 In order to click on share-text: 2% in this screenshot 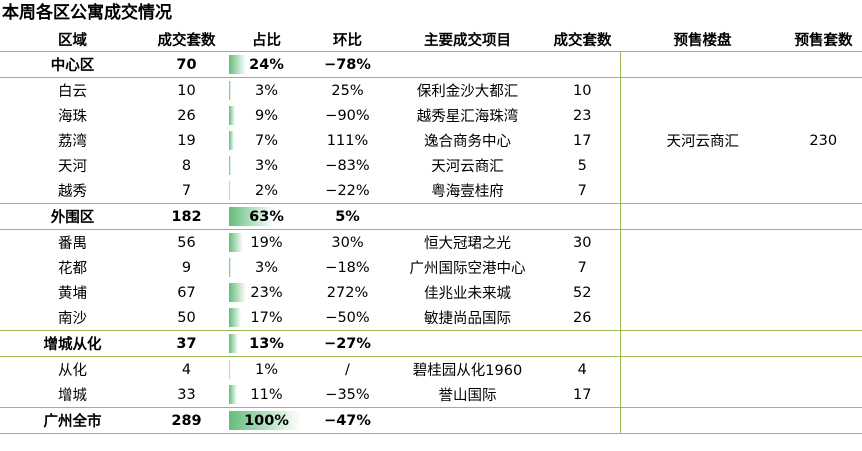, I will do `click(266, 190)`.